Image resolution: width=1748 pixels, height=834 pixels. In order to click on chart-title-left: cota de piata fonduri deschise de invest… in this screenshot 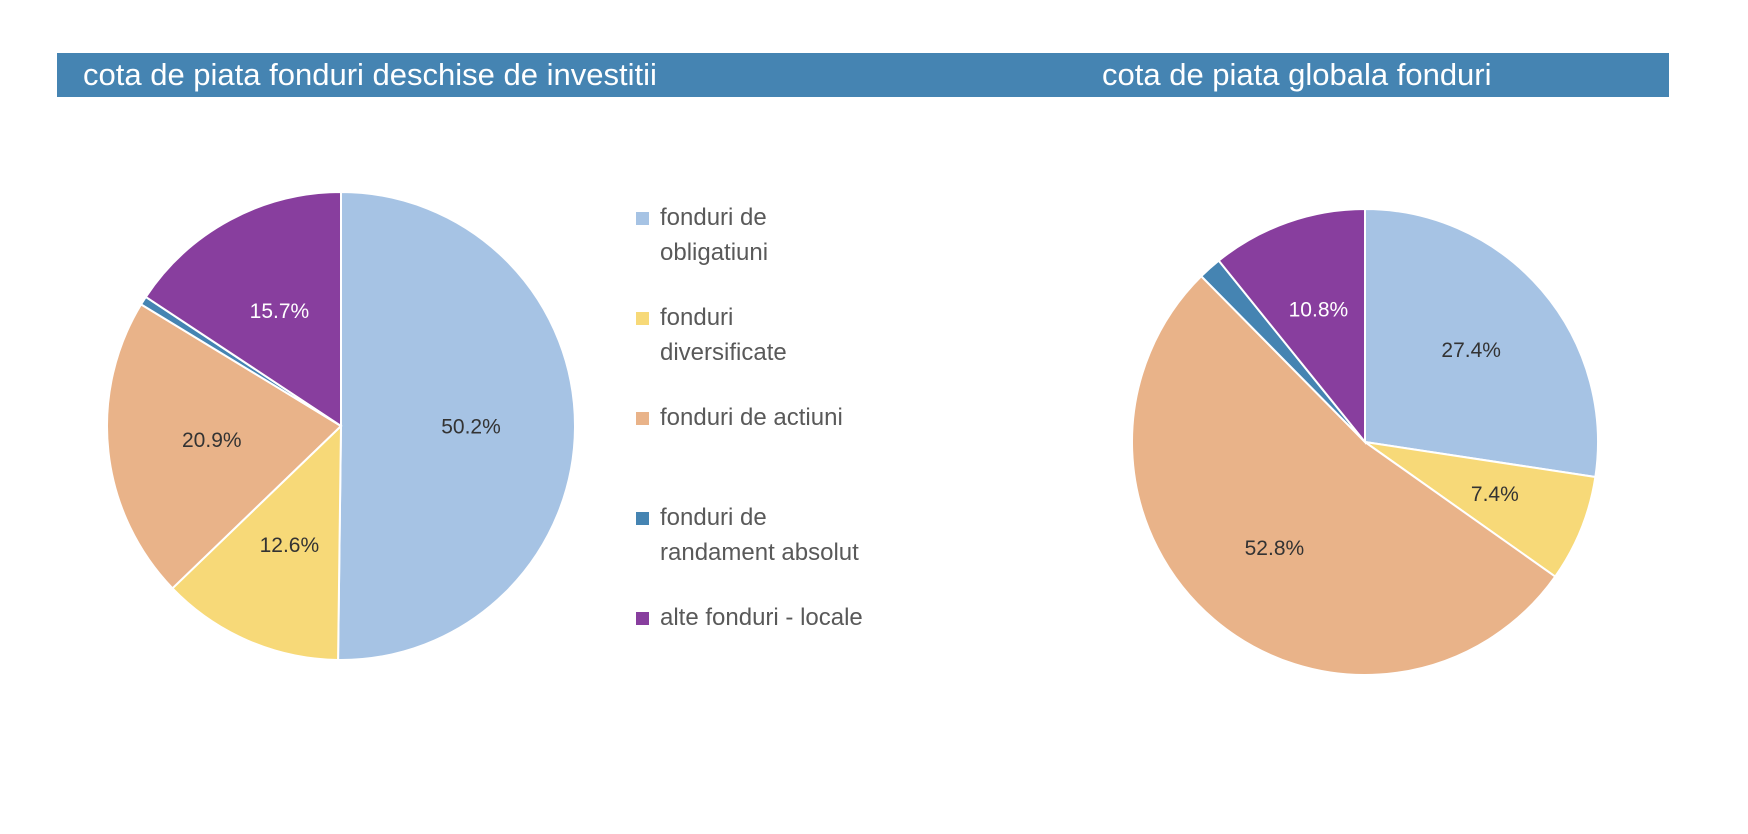, I will do `click(370, 74)`.